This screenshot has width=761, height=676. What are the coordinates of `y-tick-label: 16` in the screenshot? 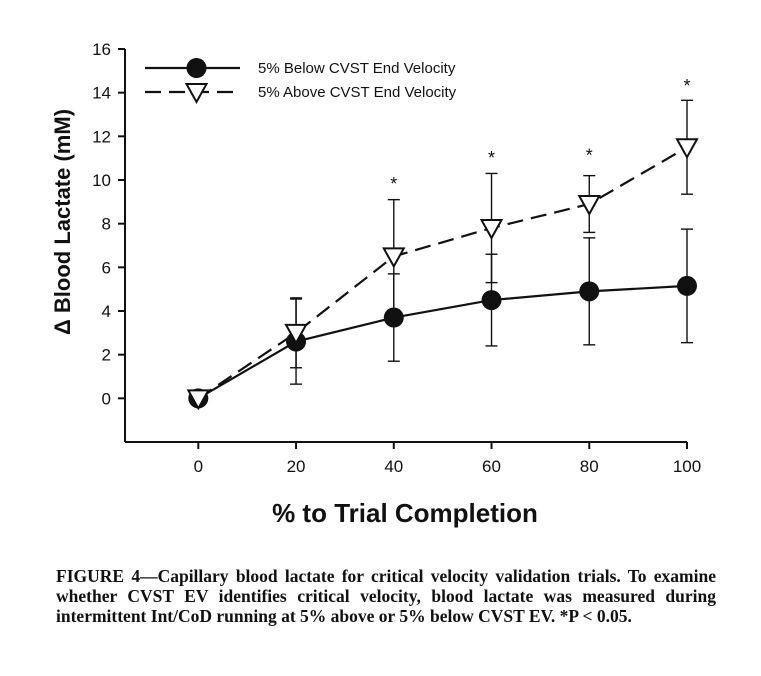 It's located at (101, 49).